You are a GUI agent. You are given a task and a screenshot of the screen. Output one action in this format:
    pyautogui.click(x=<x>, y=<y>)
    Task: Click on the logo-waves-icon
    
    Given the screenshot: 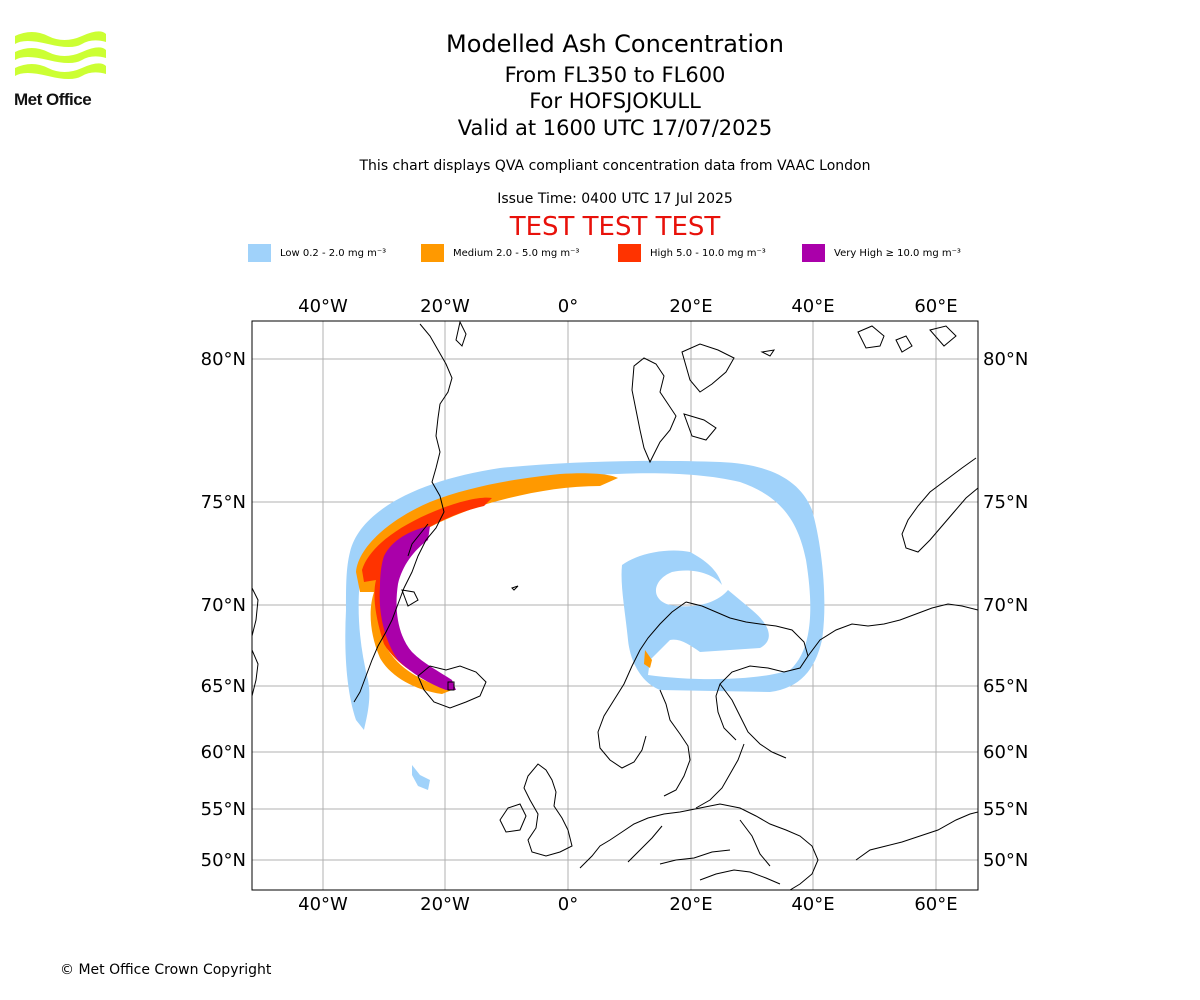 What is the action you would take?
    pyautogui.click(x=60, y=55)
    